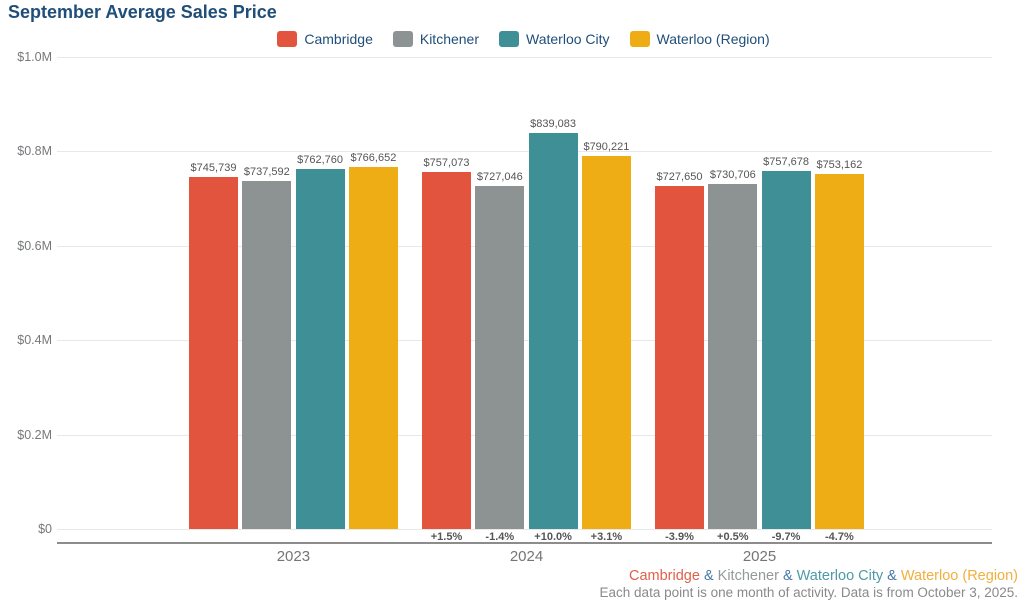 This screenshot has height=606, width=1022. Describe the element at coordinates (839, 164) in the screenshot. I see `bar-value-label: $753,162` at that location.